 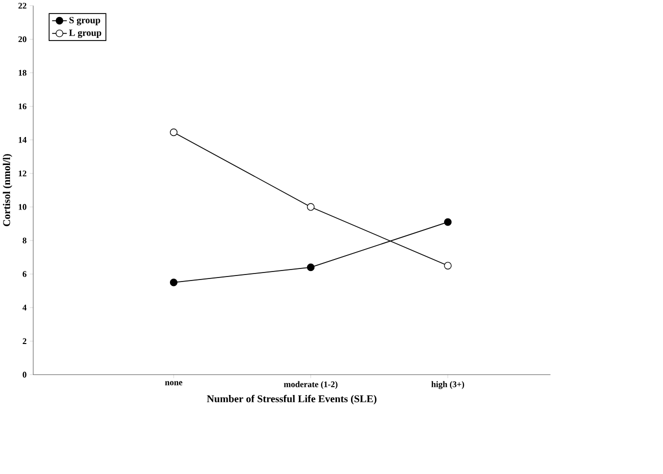 I want to click on y-tick-label: 18, so click(x=22, y=73).